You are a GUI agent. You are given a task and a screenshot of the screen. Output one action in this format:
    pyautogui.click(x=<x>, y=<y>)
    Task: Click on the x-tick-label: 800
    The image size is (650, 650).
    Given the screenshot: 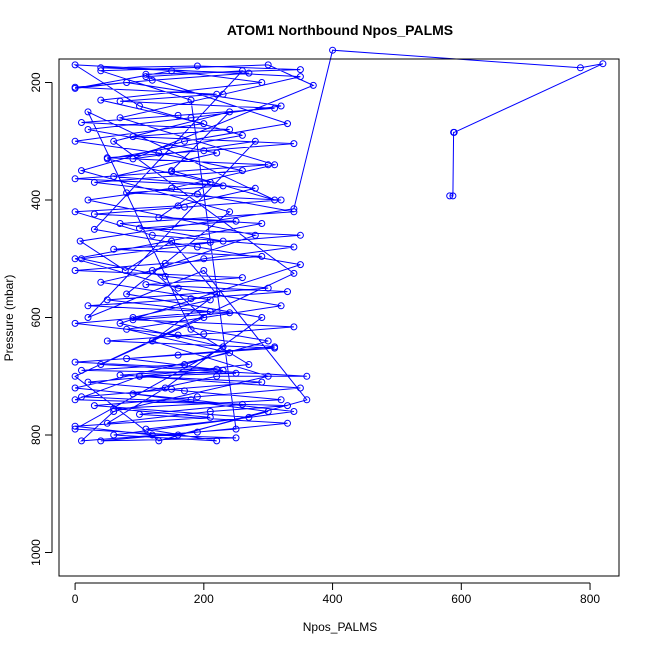 What is the action you would take?
    pyautogui.click(x=590, y=599)
    